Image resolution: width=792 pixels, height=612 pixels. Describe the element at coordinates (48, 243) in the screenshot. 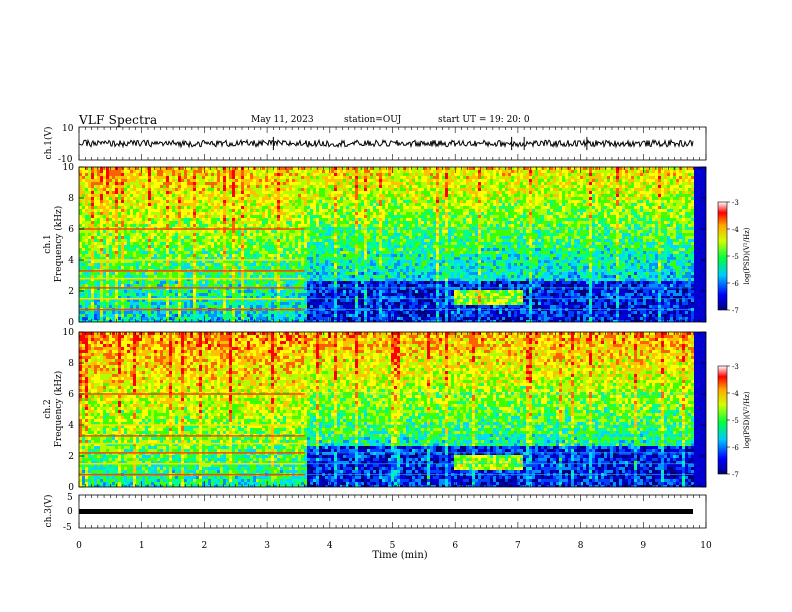

I see `ch1-spectrogram-ylabel-line1: ch.1` at that location.